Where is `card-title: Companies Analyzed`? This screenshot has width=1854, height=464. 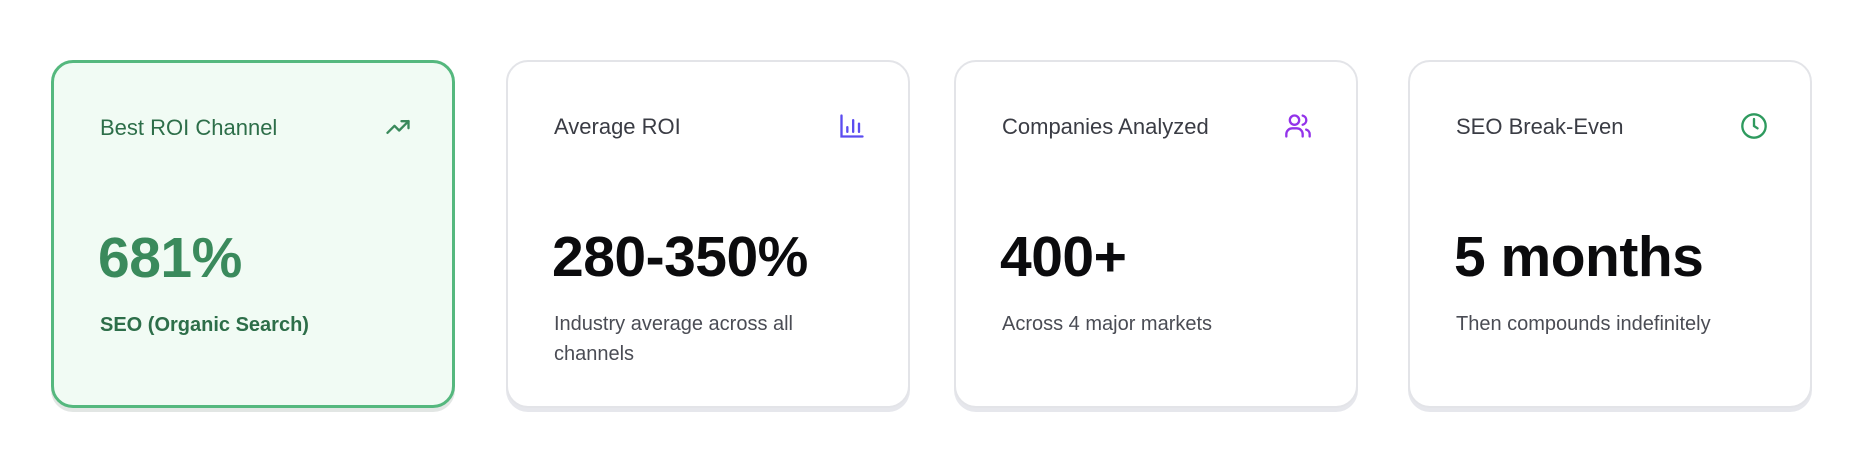
card-title: Companies Analyzed is located at coordinates (1105, 126).